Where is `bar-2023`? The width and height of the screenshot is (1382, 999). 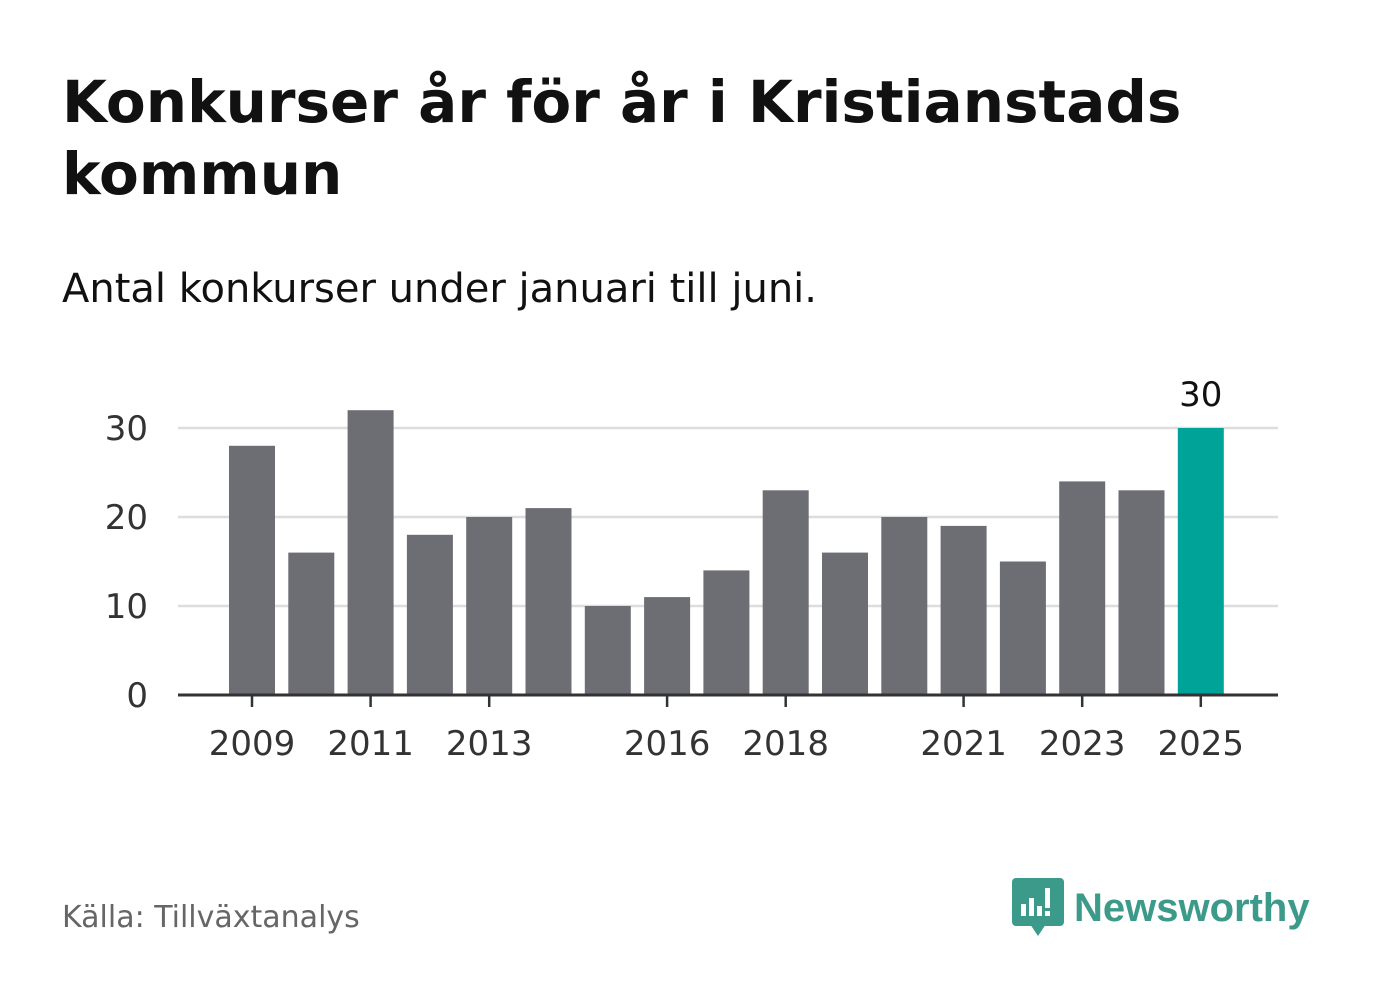 bar-2023 is located at coordinates (1082, 588).